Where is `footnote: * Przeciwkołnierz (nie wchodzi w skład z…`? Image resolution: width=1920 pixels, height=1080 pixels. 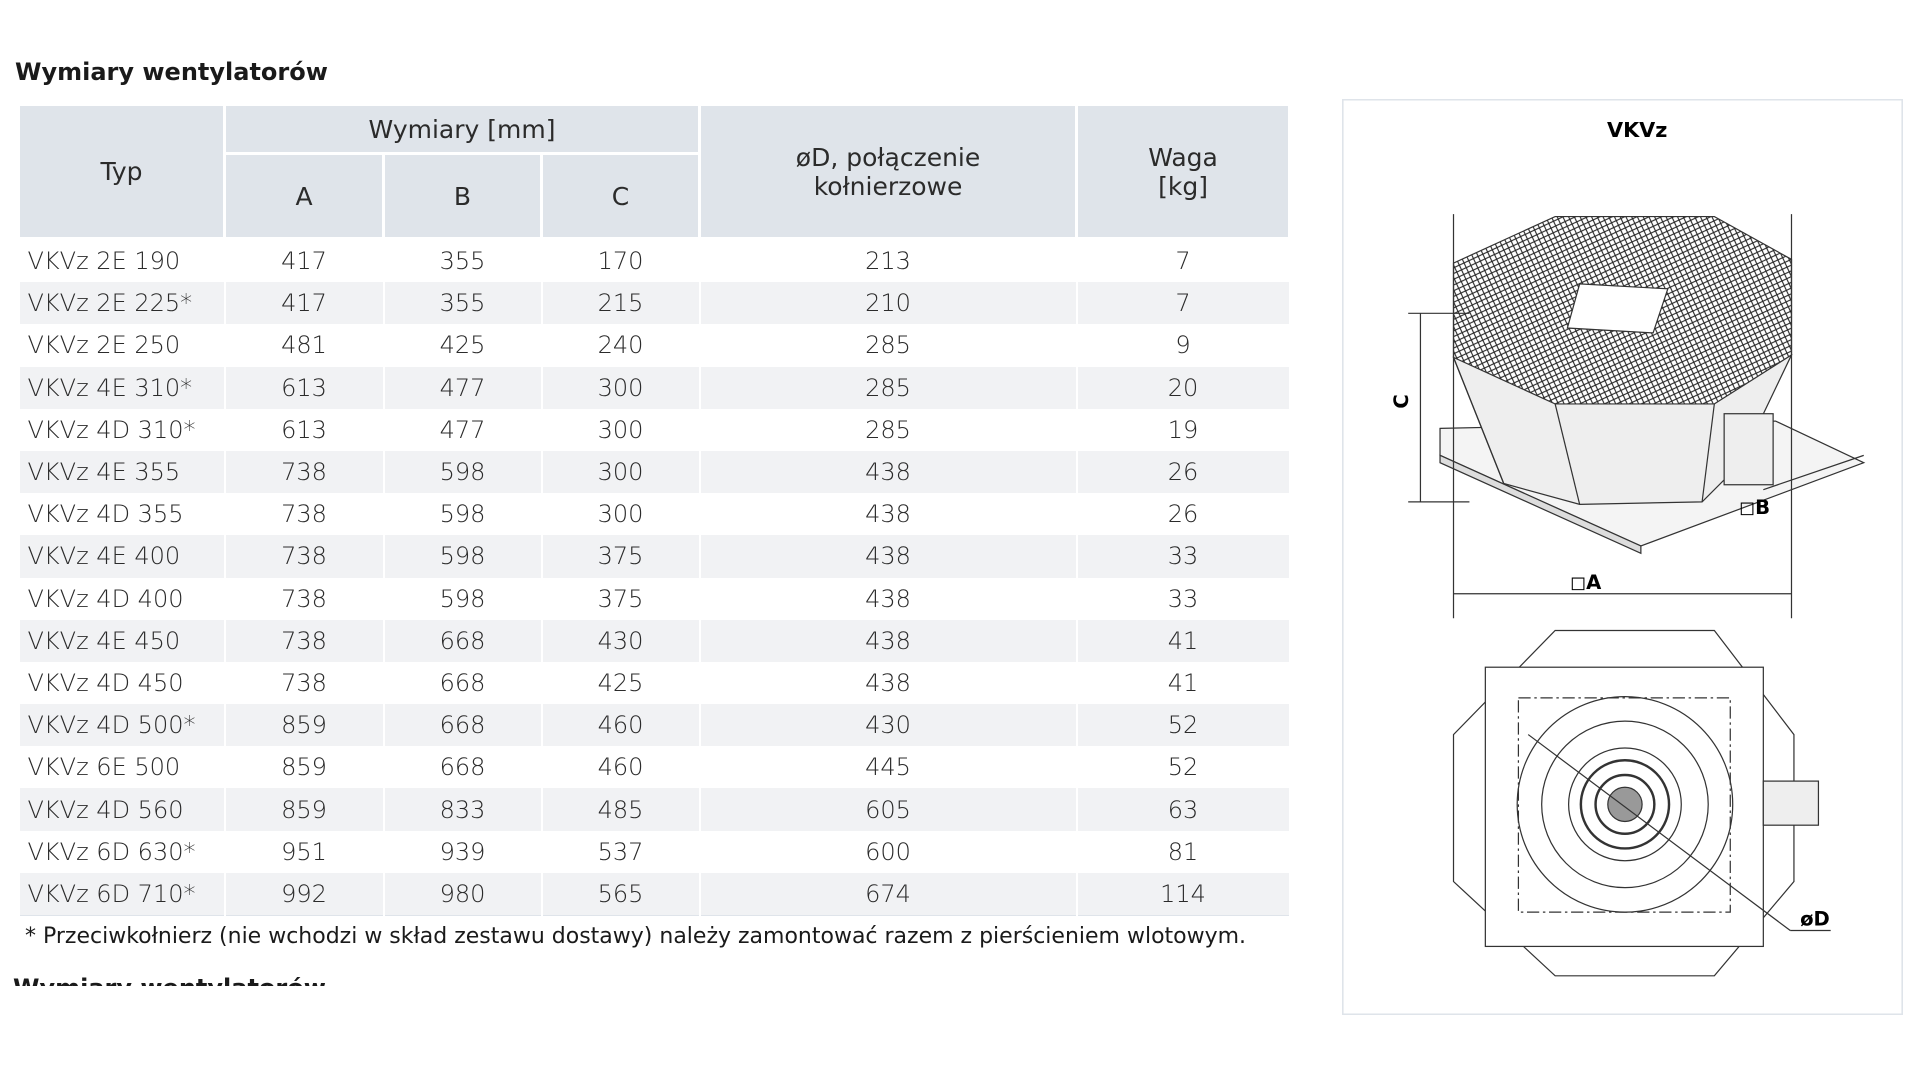 footnote: * Przeciwkołnierz (nie wchodzi w skład z… is located at coordinates (636, 936).